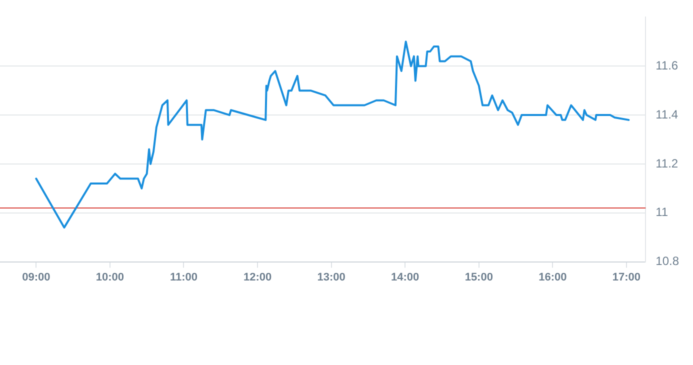  What do you see at coordinates (662, 212) in the screenshot?
I see `y-tick-label: 11` at bounding box center [662, 212].